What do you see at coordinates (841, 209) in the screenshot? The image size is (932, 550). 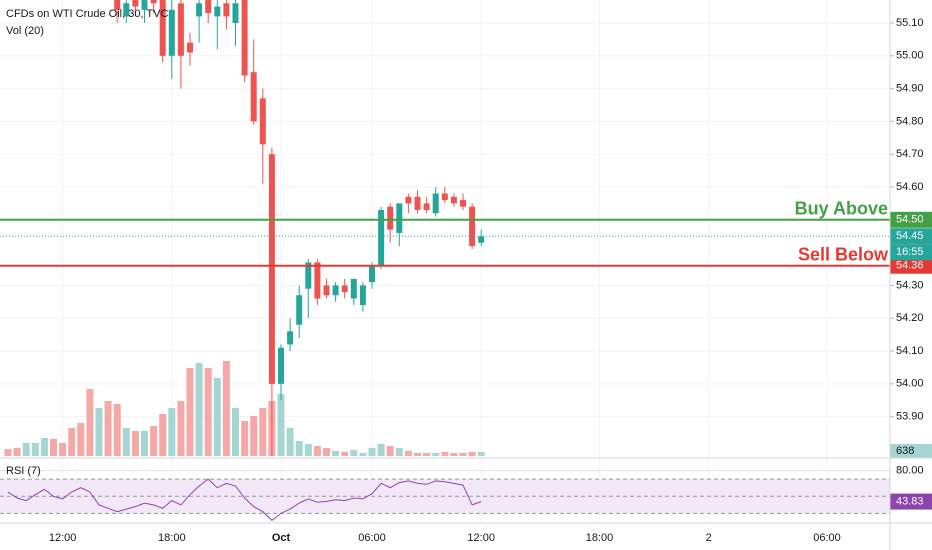 I see `level-name: Buy Above` at bounding box center [841, 209].